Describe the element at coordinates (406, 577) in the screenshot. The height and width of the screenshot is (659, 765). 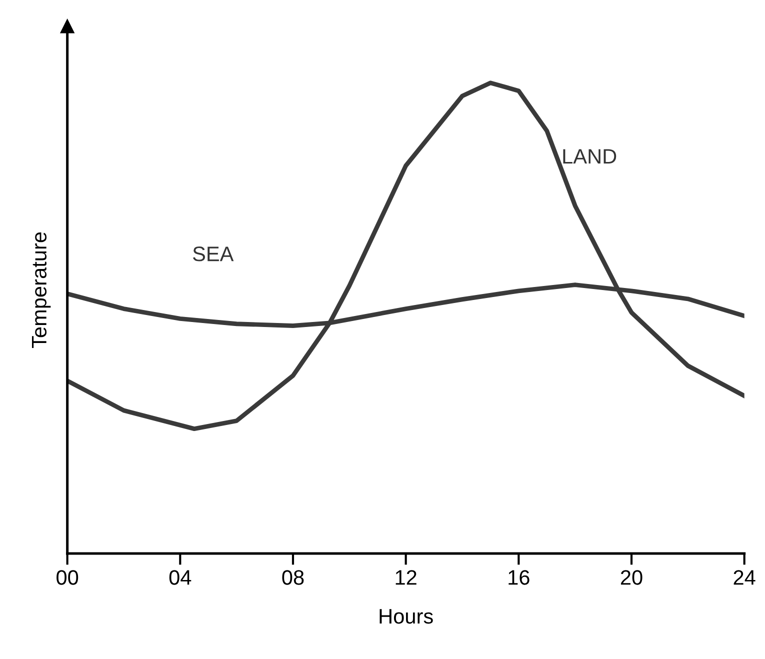
I see `x-tick-label: 12` at that location.